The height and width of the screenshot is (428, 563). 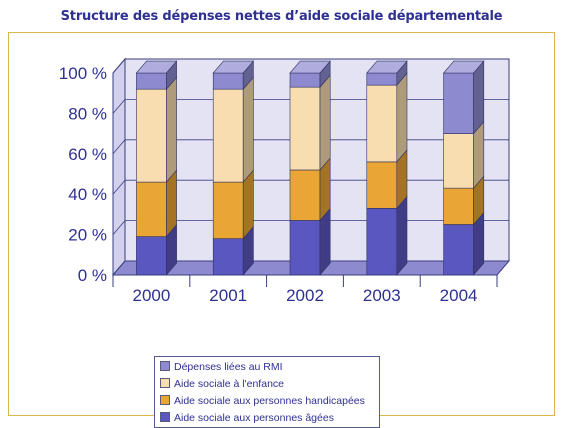 I want to click on legend-label-handicapees: Aide sociale aux personnes handicapées, so click(x=269, y=401).